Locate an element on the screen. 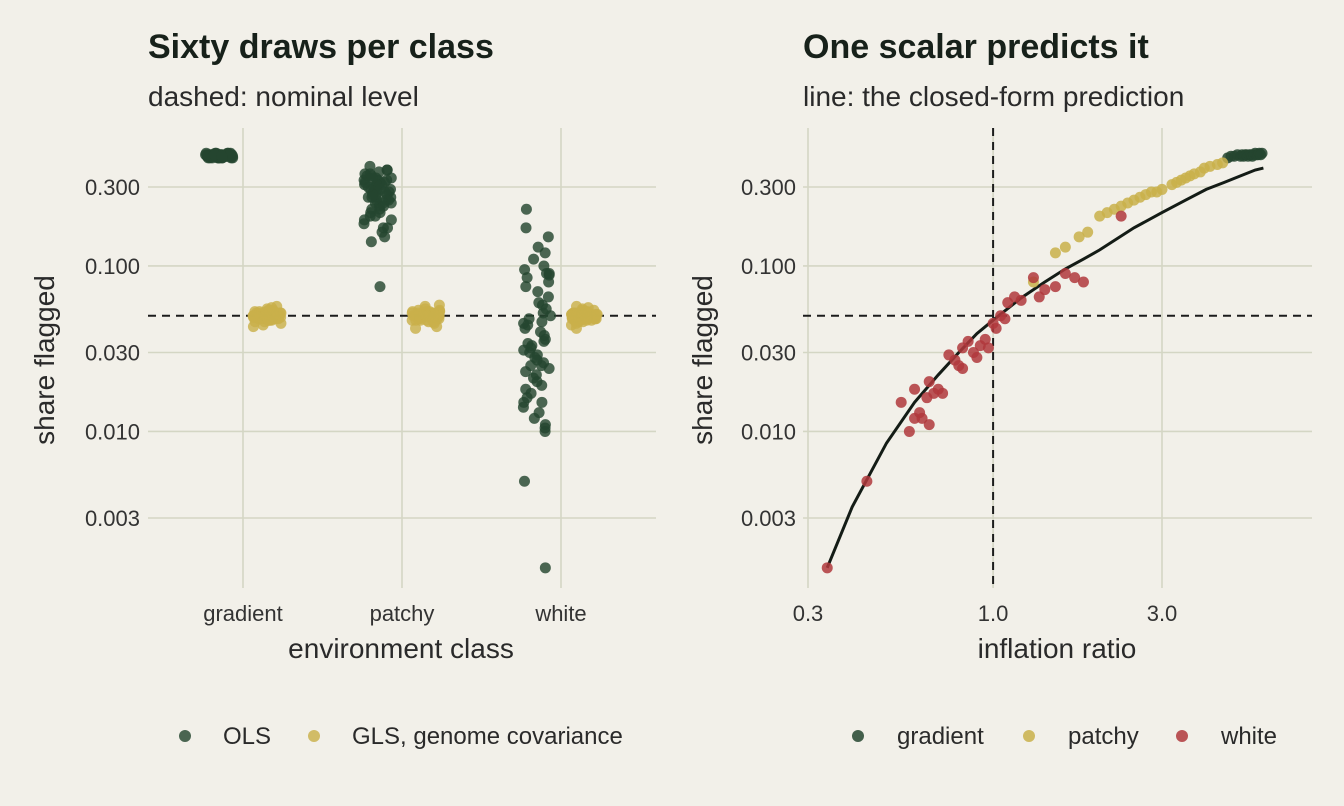 The height and width of the screenshot is (806, 1344). right-legend-label: white is located at coordinates (1248, 736).